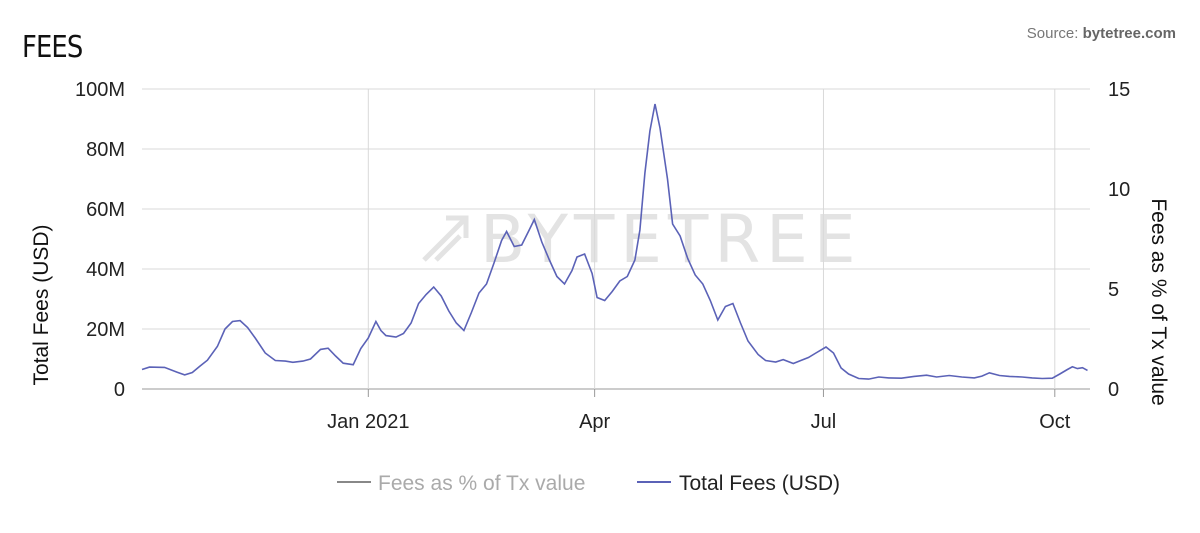 This screenshot has width=1200, height=533. Describe the element at coordinates (699, 411) in the screenshot. I see `x-axis: Jan 2021 Apr Jul Oct` at that location.